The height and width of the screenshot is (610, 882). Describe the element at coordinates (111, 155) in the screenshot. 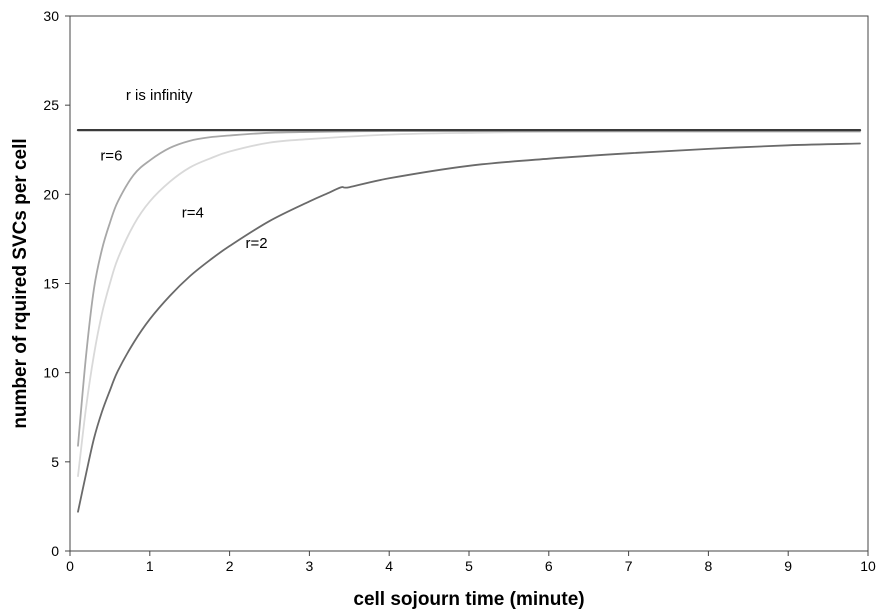

I see `series-label: r=6` at that location.